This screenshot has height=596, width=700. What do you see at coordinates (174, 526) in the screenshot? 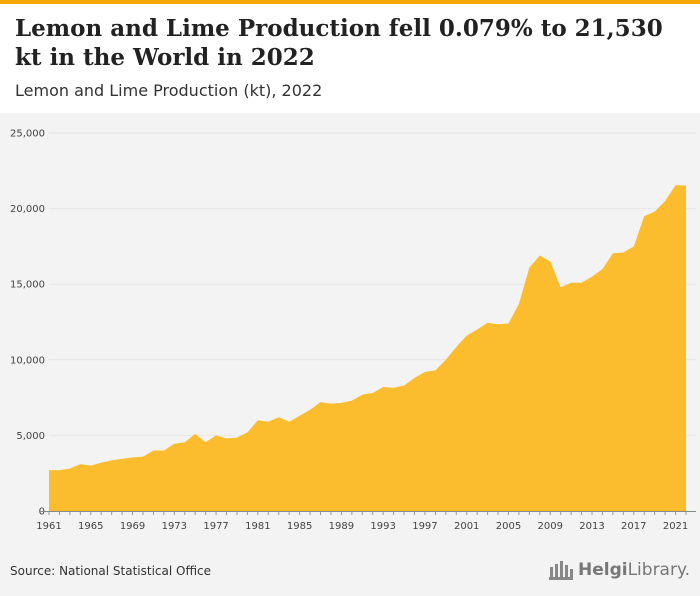
I see `x-tick-label: 1973` at bounding box center [174, 526].